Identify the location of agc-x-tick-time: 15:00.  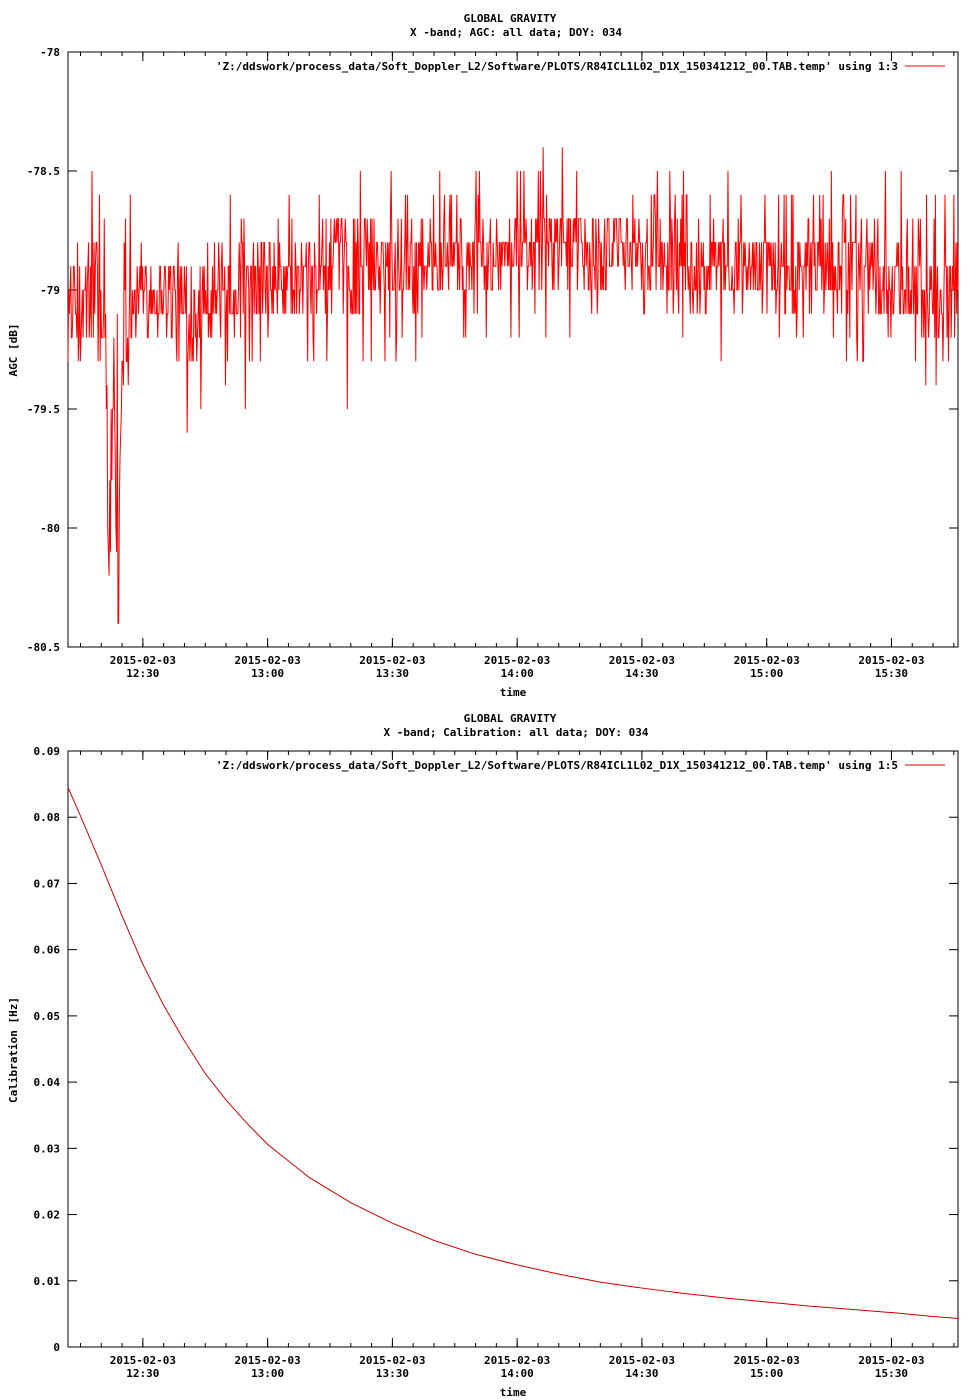
(766, 673).